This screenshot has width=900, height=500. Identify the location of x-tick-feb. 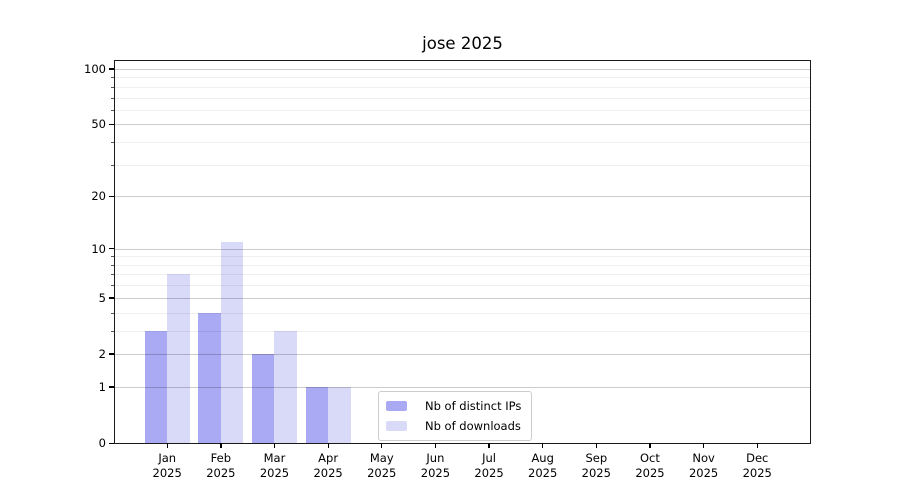
(221, 445).